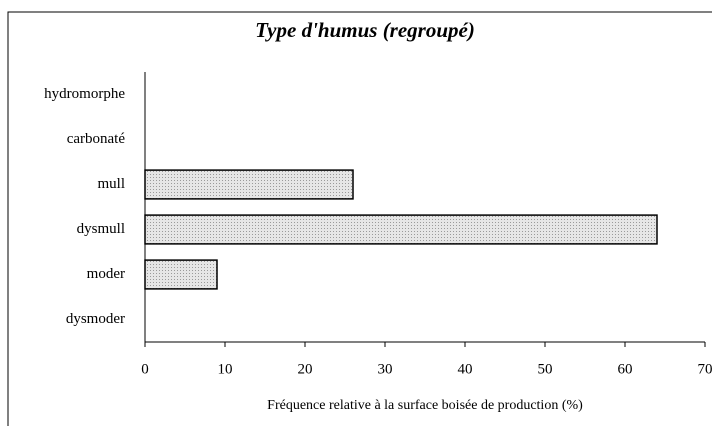 The height and width of the screenshot is (426, 712). What do you see at coordinates (225, 369) in the screenshot?
I see `x-tick-label: 10` at bounding box center [225, 369].